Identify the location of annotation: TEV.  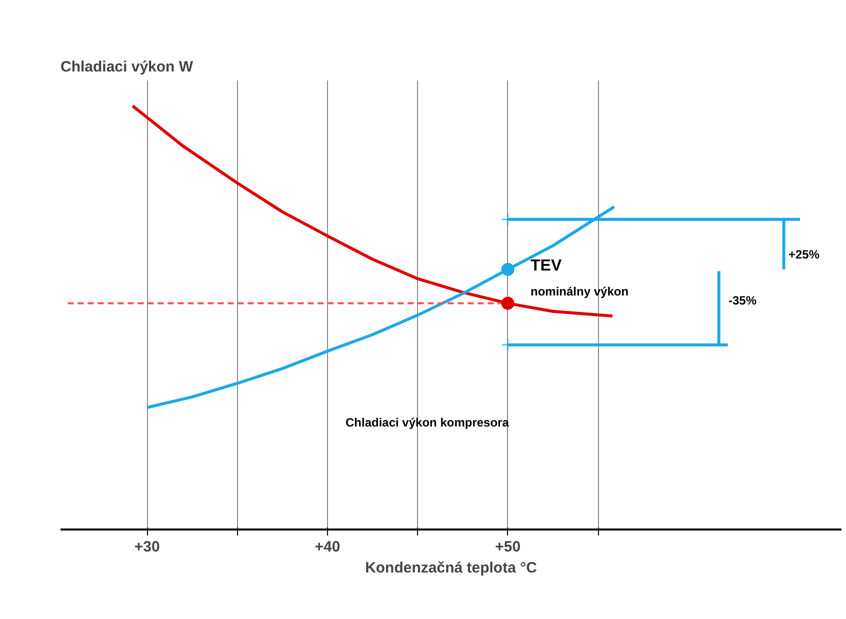
(546, 266).